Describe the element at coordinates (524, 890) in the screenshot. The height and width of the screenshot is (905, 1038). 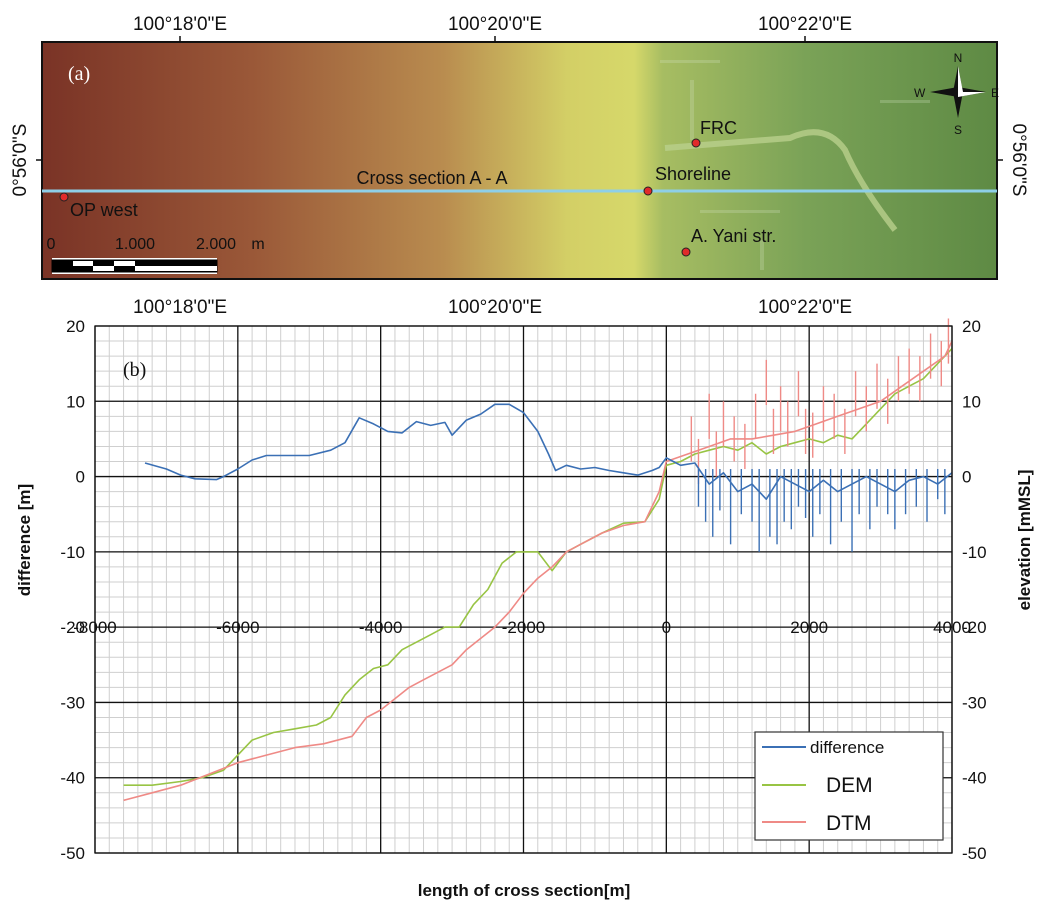
I see `x-axis-title: length of cross section[m]` at that location.